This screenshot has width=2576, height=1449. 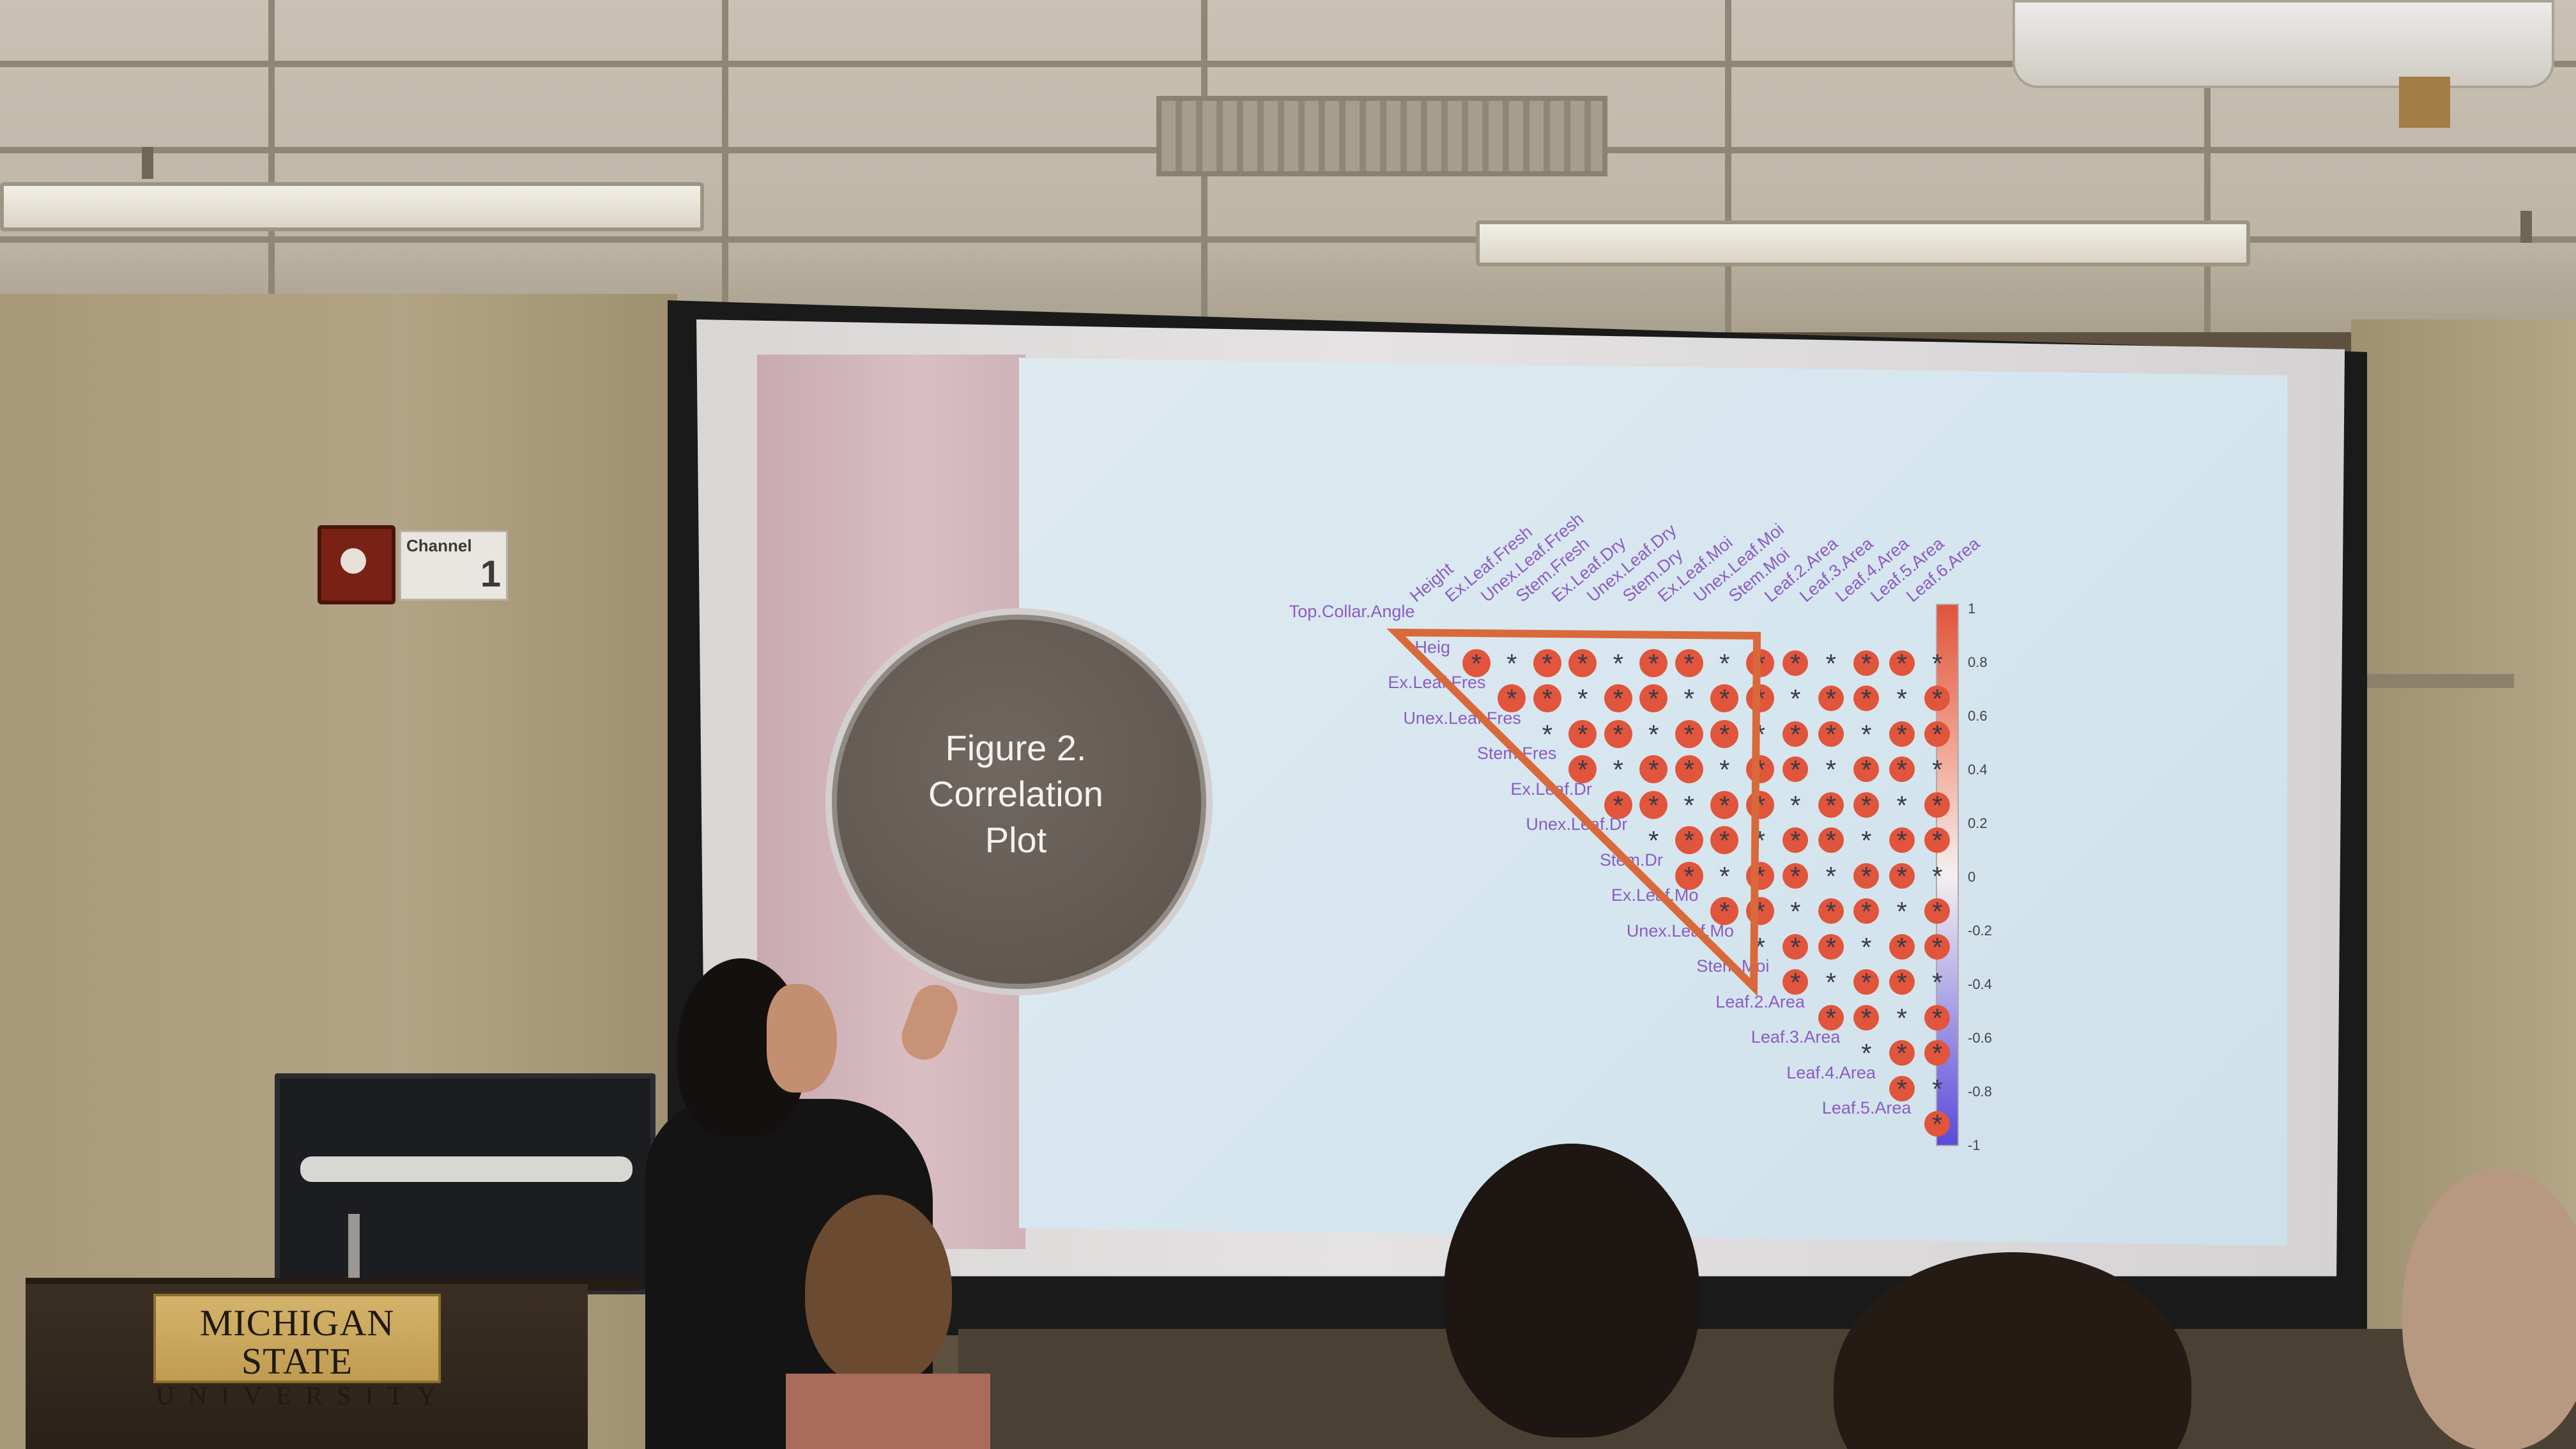 What do you see at coordinates (1767, 1389) in the screenshot?
I see `audience-area` at bounding box center [1767, 1389].